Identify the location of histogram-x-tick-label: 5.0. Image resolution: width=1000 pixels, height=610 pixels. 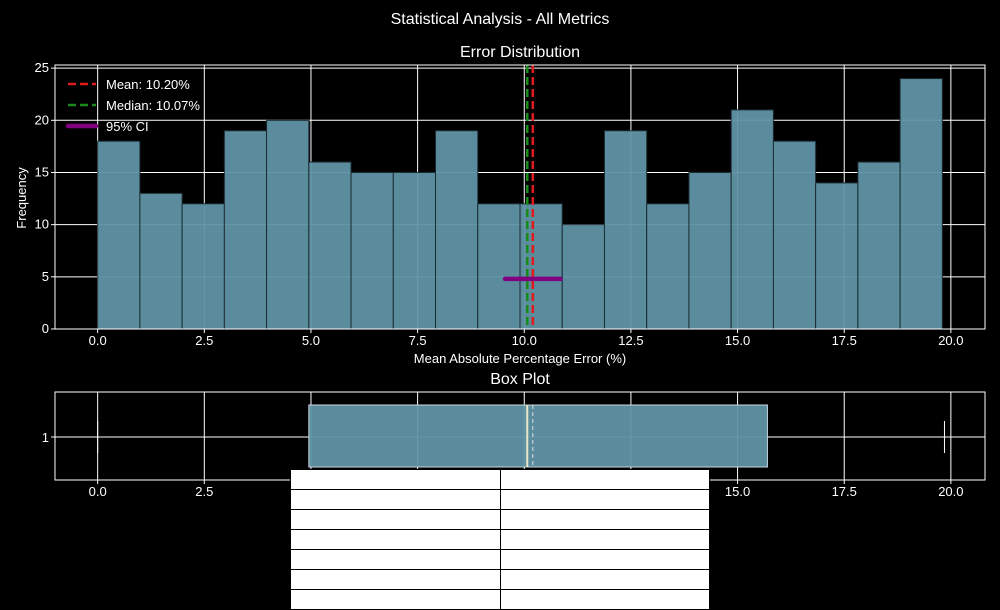
(311, 340).